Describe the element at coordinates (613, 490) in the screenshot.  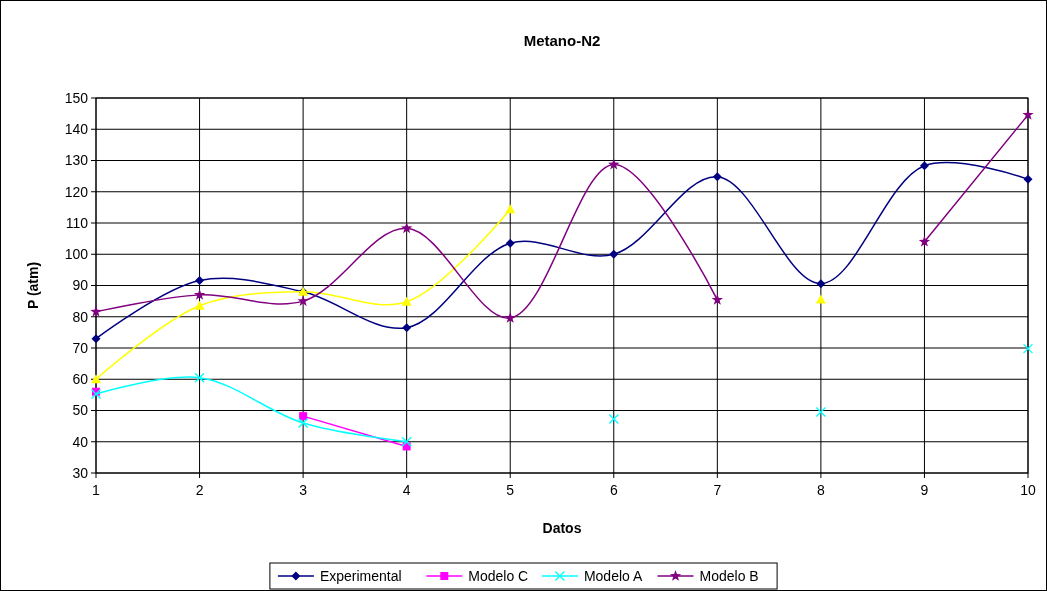
I see `x-tick-label: 6` at that location.